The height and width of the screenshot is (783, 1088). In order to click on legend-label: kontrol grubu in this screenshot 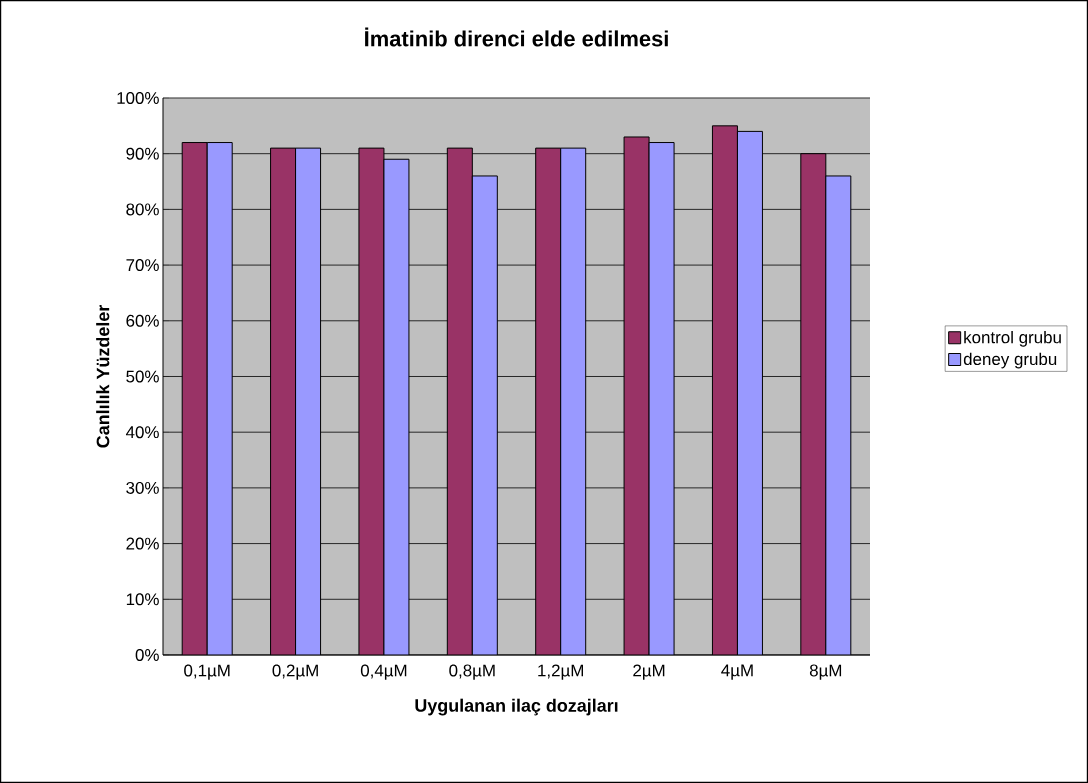, I will do `click(1012, 338)`.